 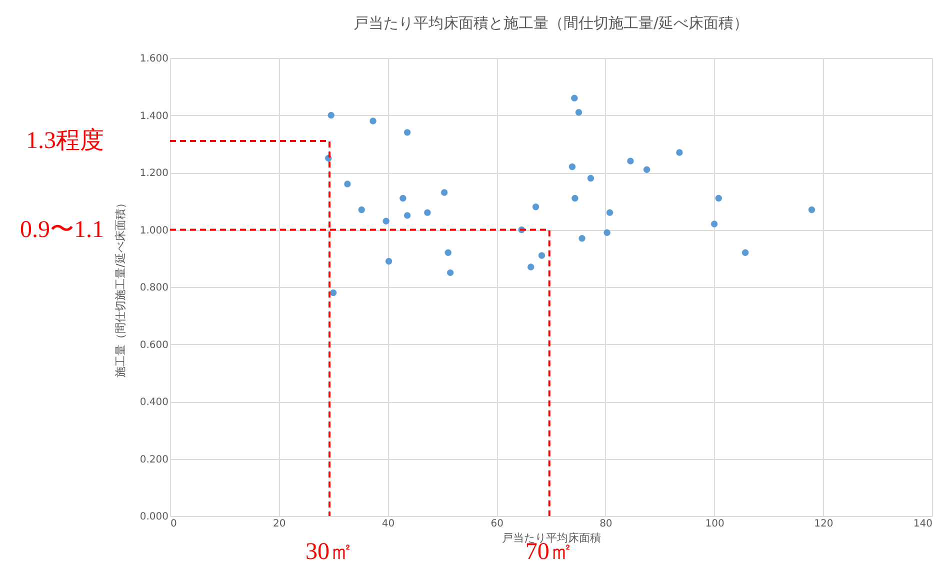 What do you see at coordinates (154, 288) in the screenshot?
I see `y-tick-label: 0.800` at bounding box center [154, 288].